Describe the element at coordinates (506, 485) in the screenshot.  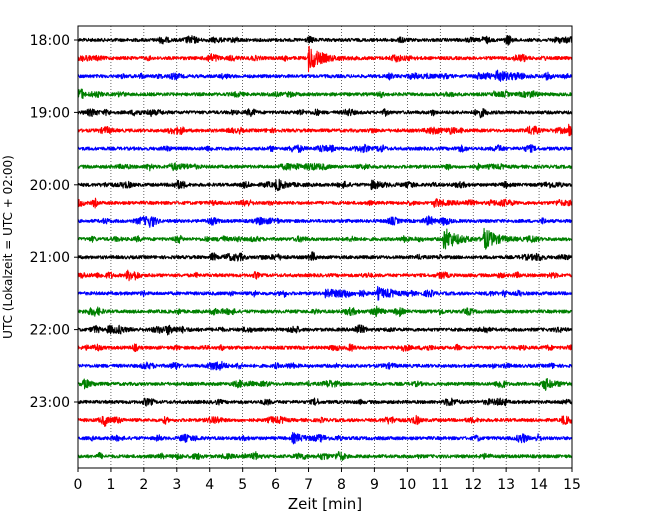
I see `x-tick-label: 13` at that location.